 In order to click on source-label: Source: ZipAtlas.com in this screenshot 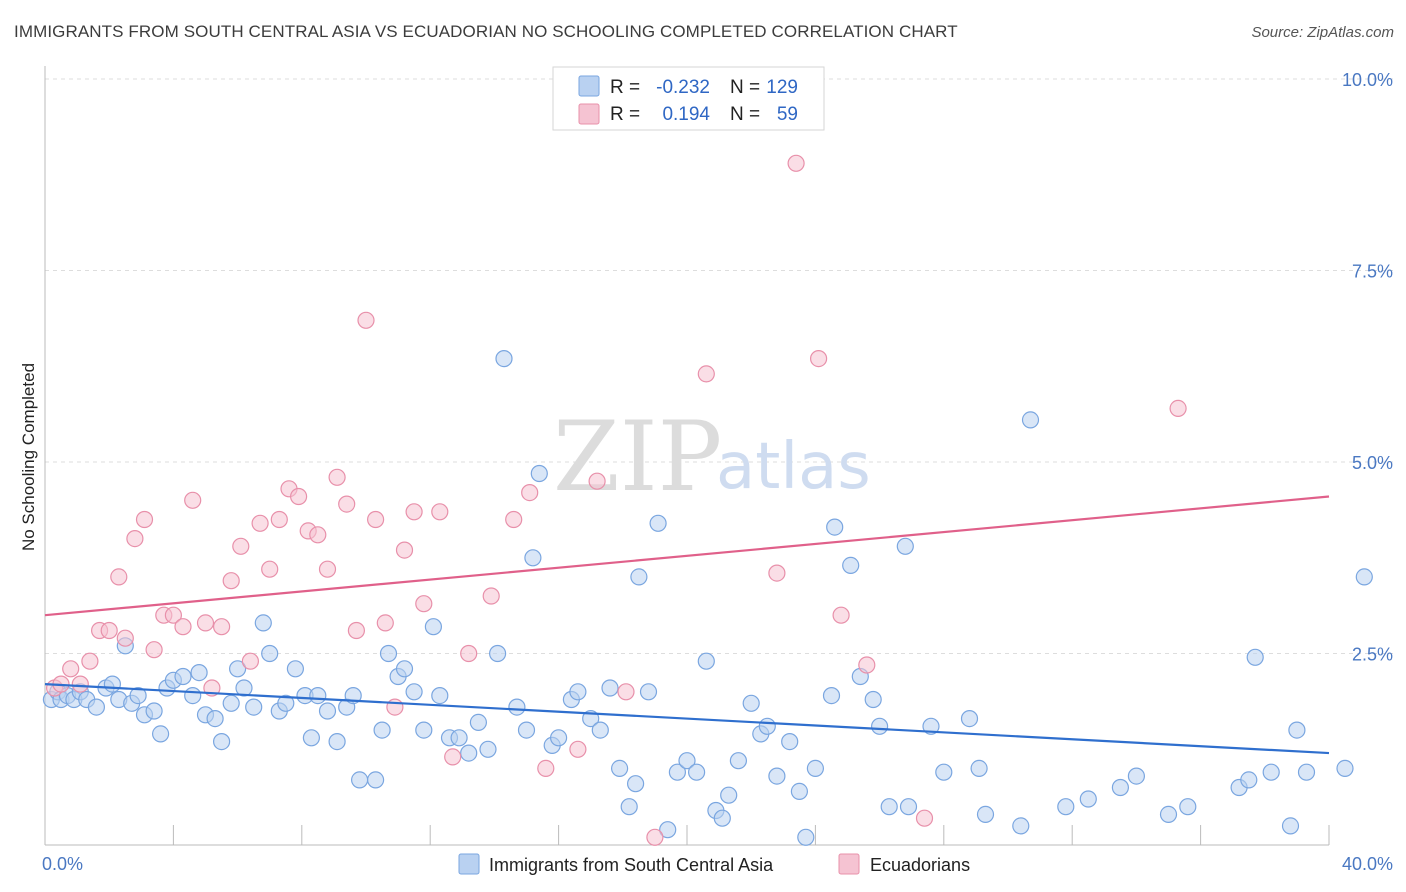, I will do `click(1322, 32)`.